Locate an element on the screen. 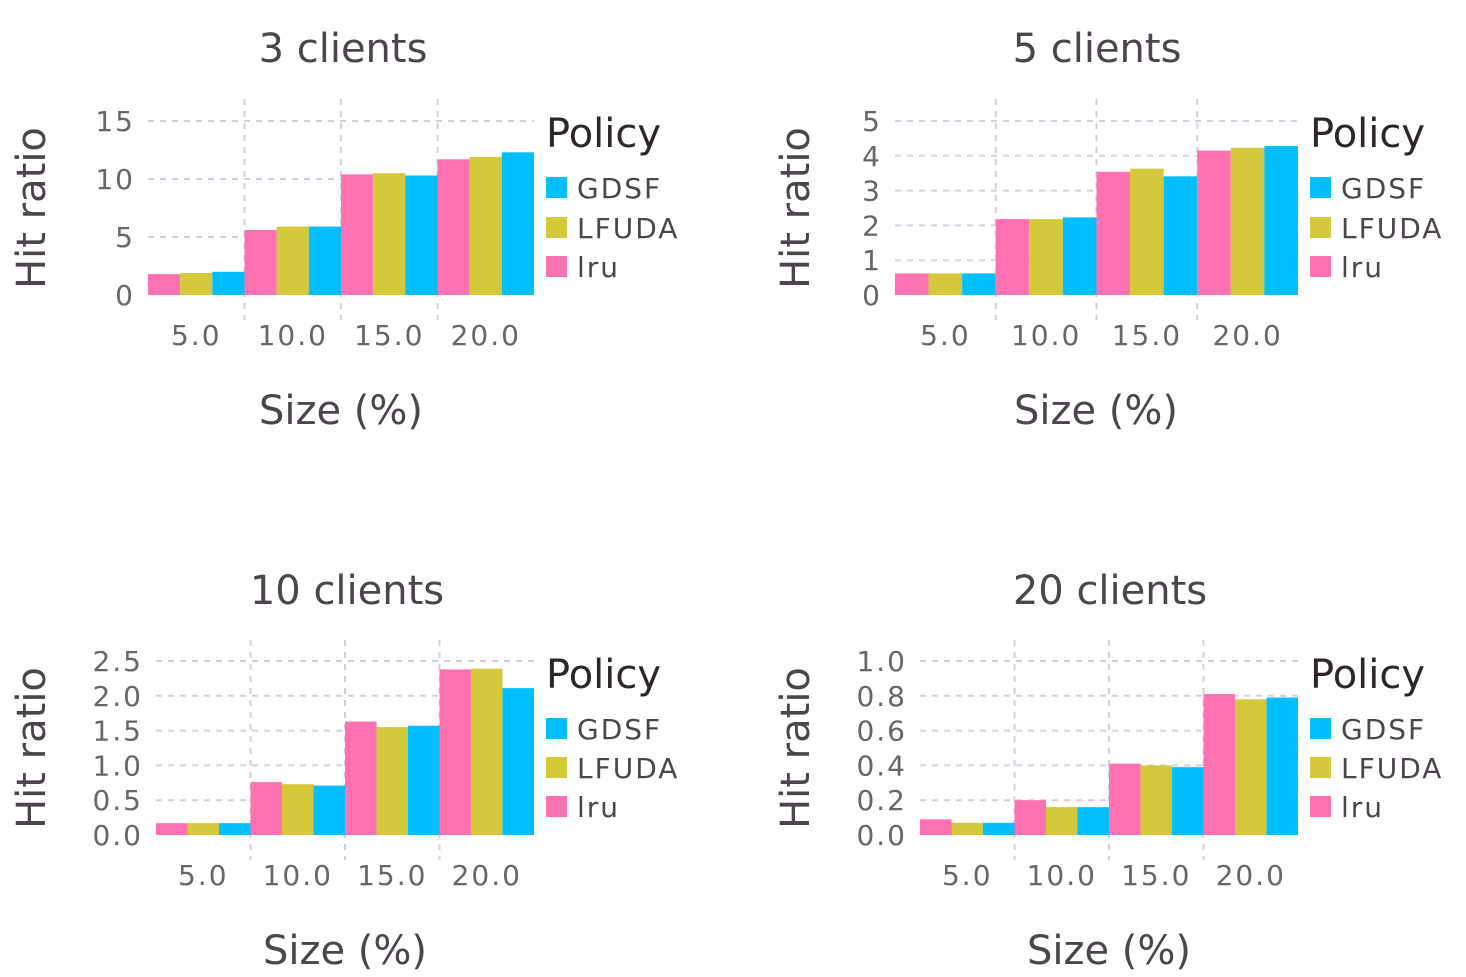  y-tick-label: 0.5 is located at coordinates (117, 800).